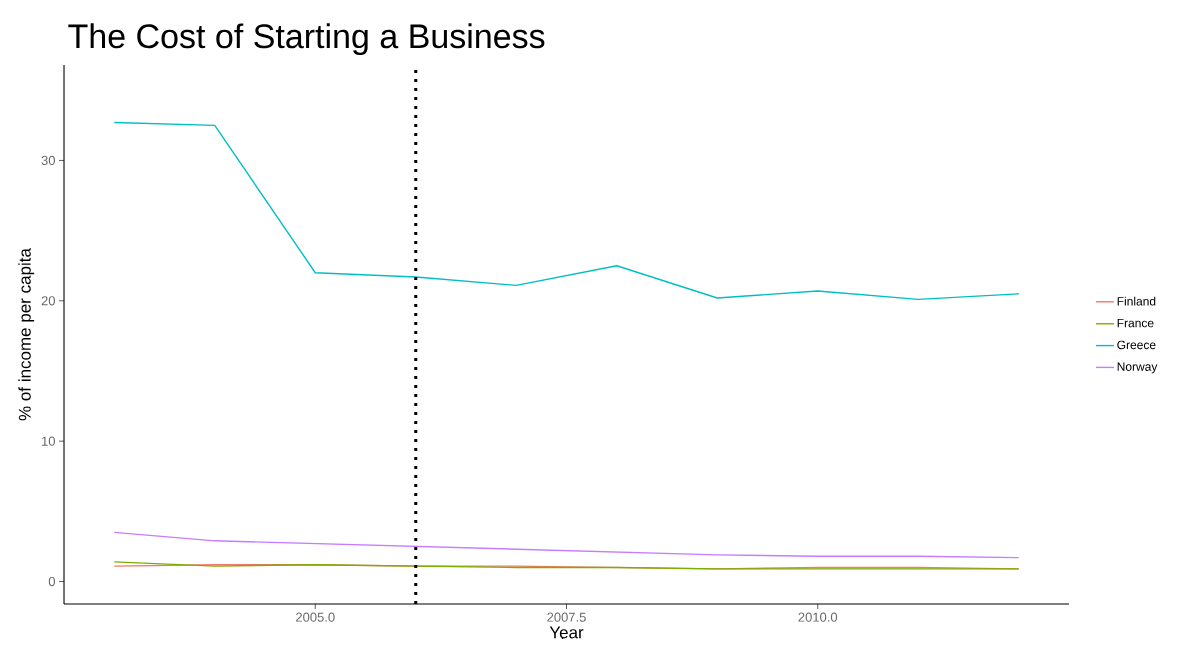 This screenshot has height=648, width=1197. What do you see at coordinates (1135, 323) in the screenshot?
I see `legend-label: France` at bounding box center [1135, 323].